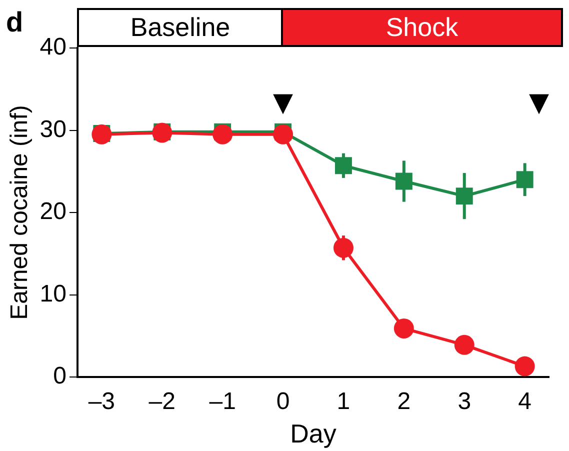 Image resolution: width=569 pixels, height=451 pixels. Describe the element at coordinates (313, 433) in the screenshot. I see `x-axis-title: Day` at that location.